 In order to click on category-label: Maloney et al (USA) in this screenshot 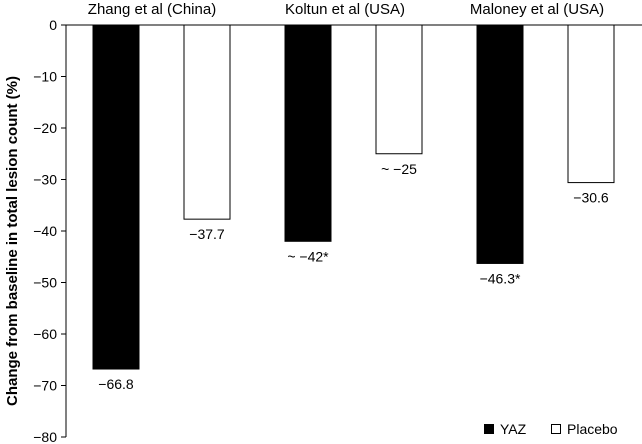, I will do `click(537, 9)`.